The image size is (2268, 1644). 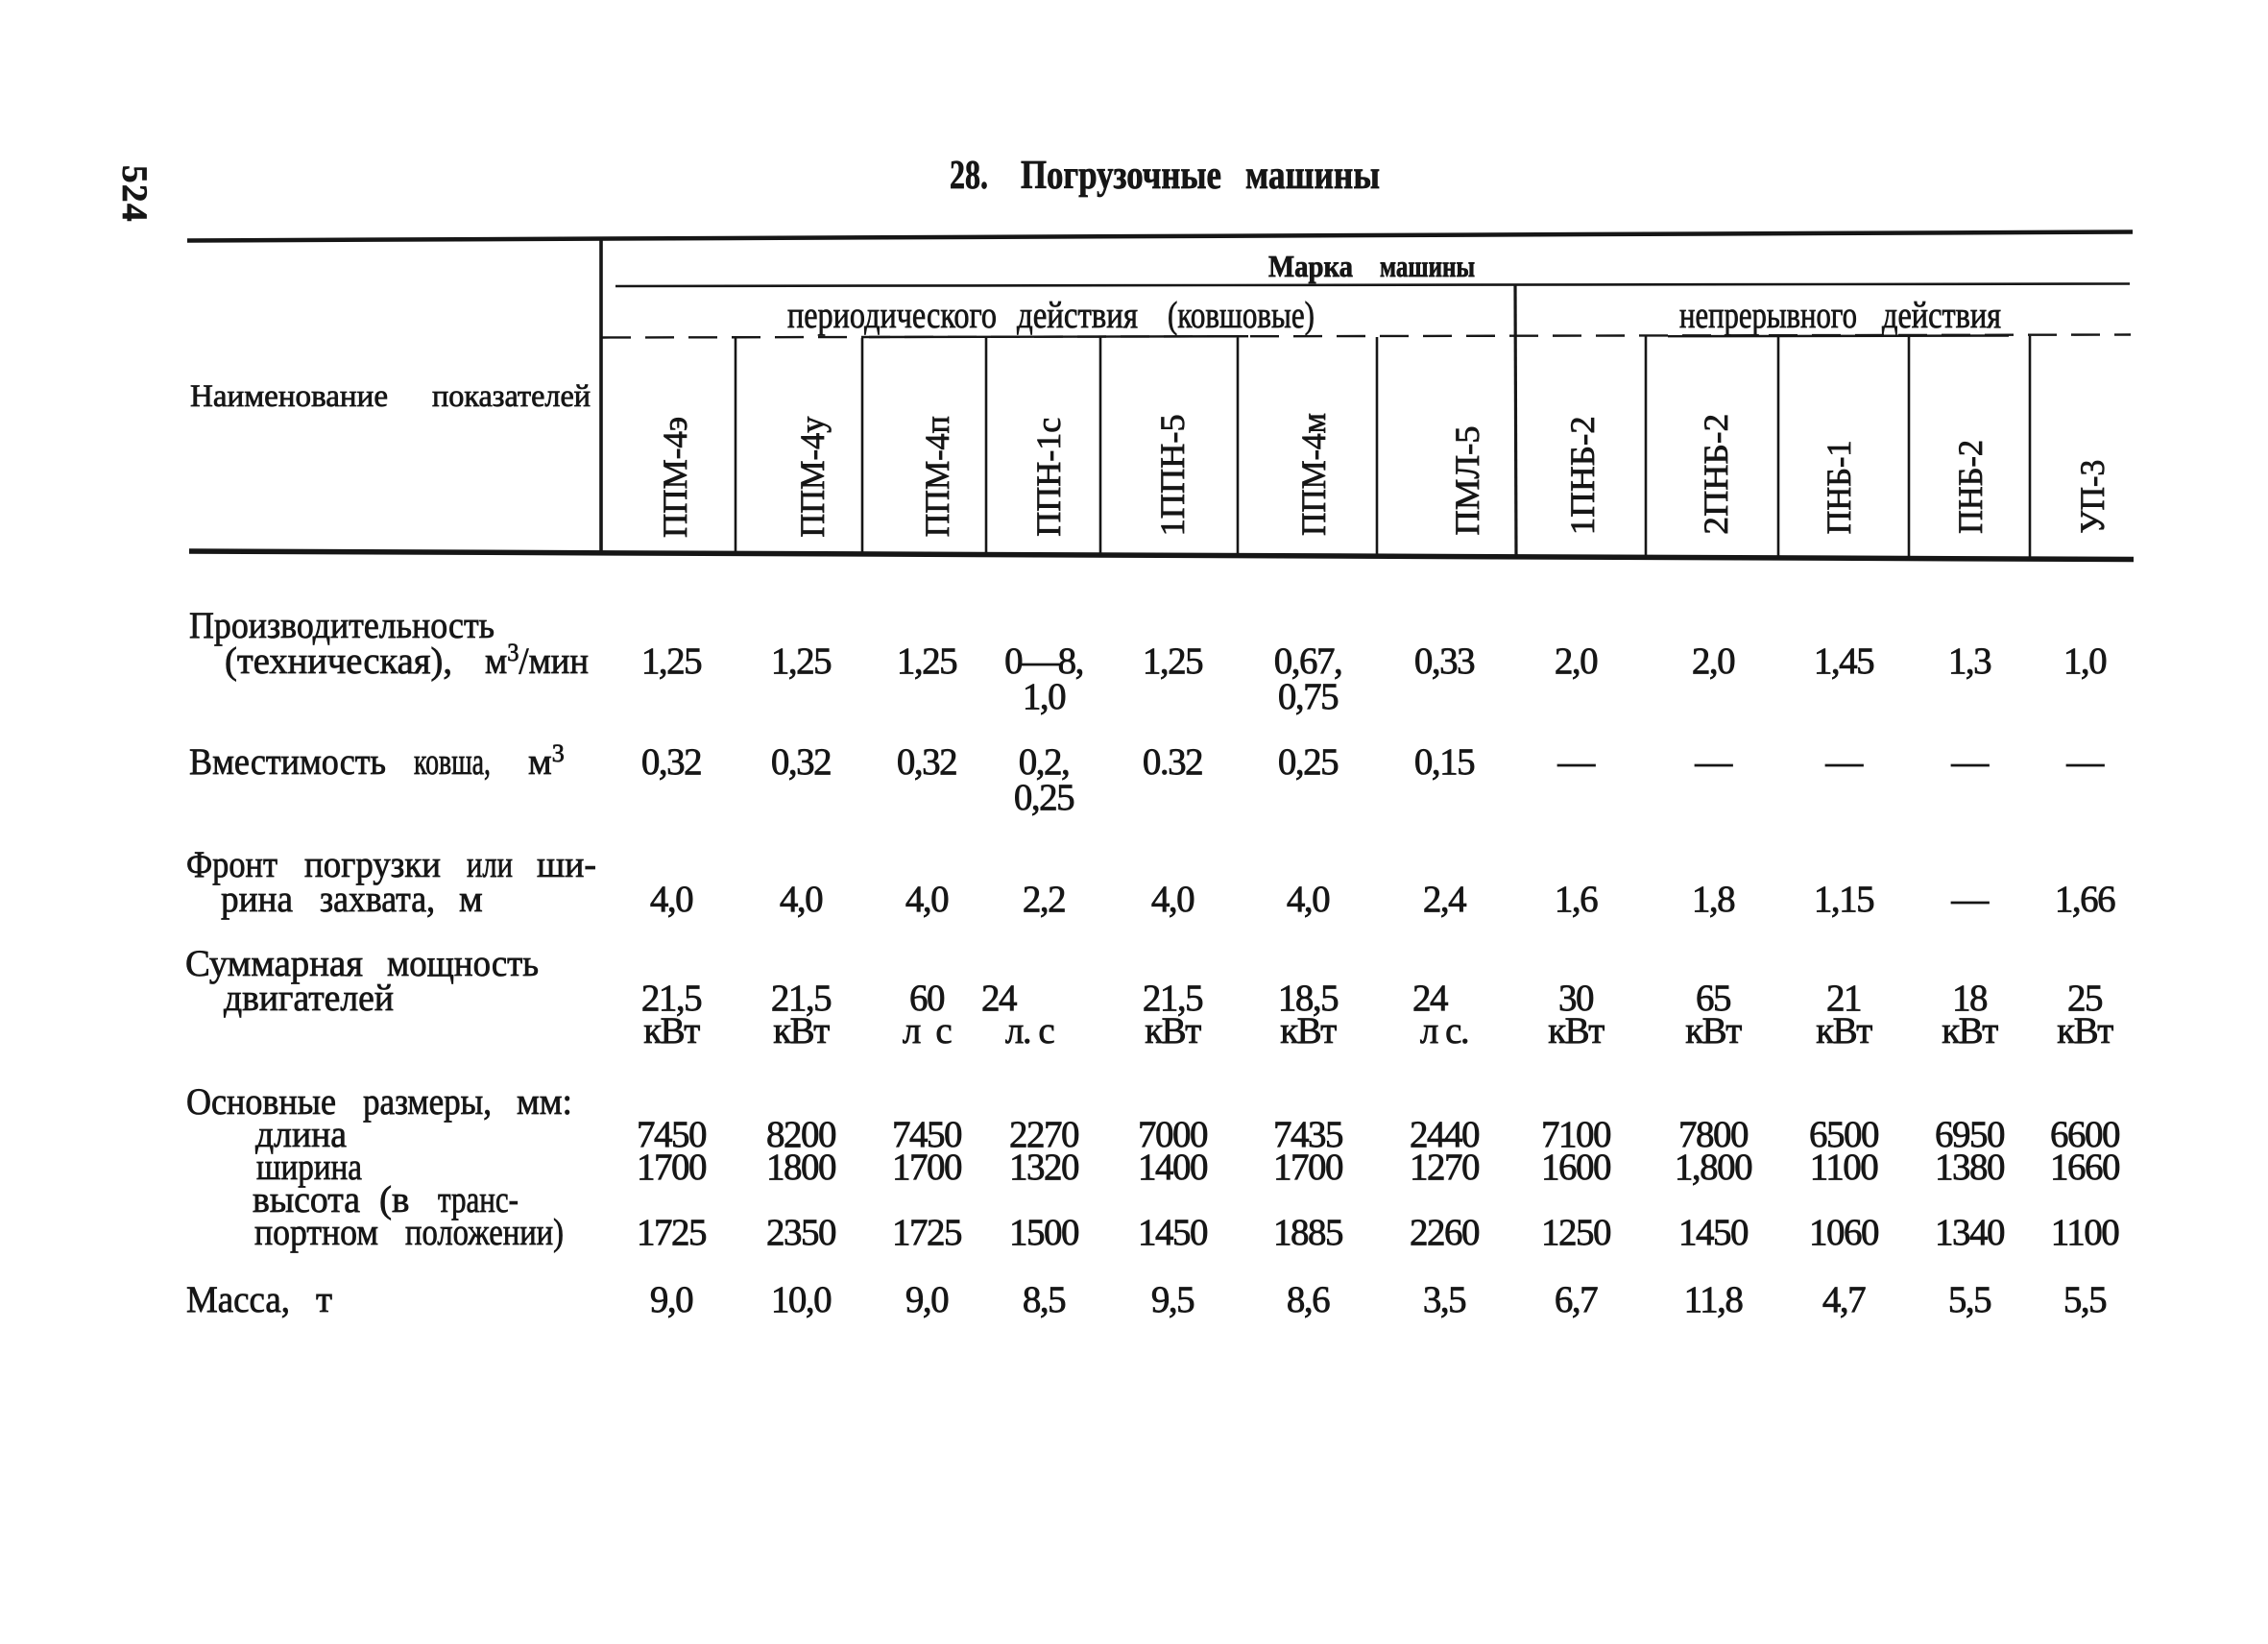 I want to click on svg-text: Марка, so click(x=1310, y=266).